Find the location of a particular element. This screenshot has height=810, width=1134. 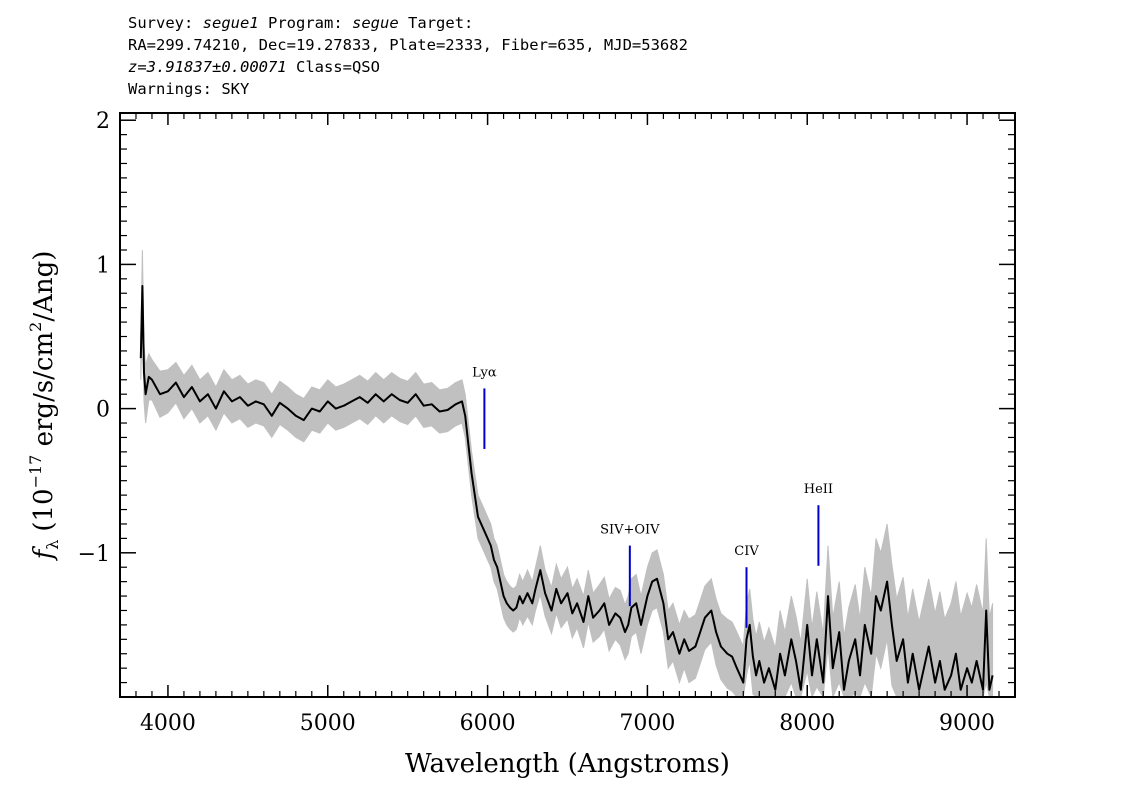

x-tick-label: 9000 is located at coordinates (967, 723).